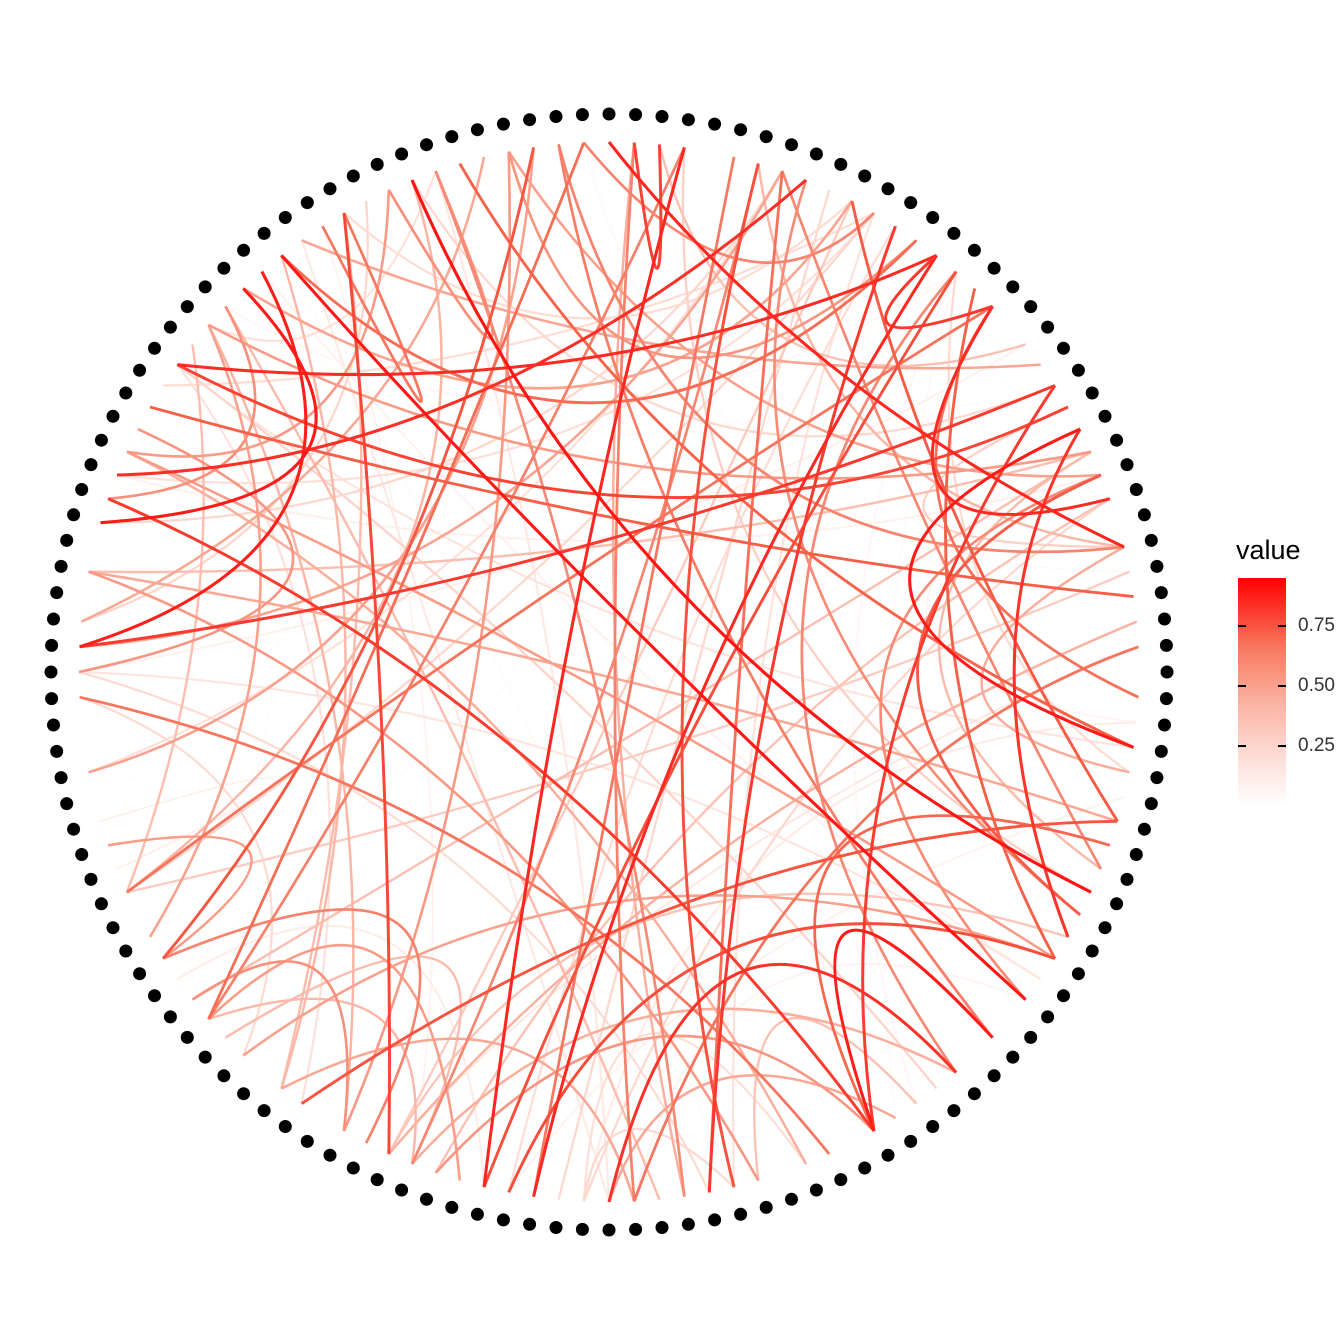 The image size is (1344, 1344). What do you see at coordinates (1242, 626) in the screenshot?
I see `legend-tick-left` at bounding box center [1242, 626].